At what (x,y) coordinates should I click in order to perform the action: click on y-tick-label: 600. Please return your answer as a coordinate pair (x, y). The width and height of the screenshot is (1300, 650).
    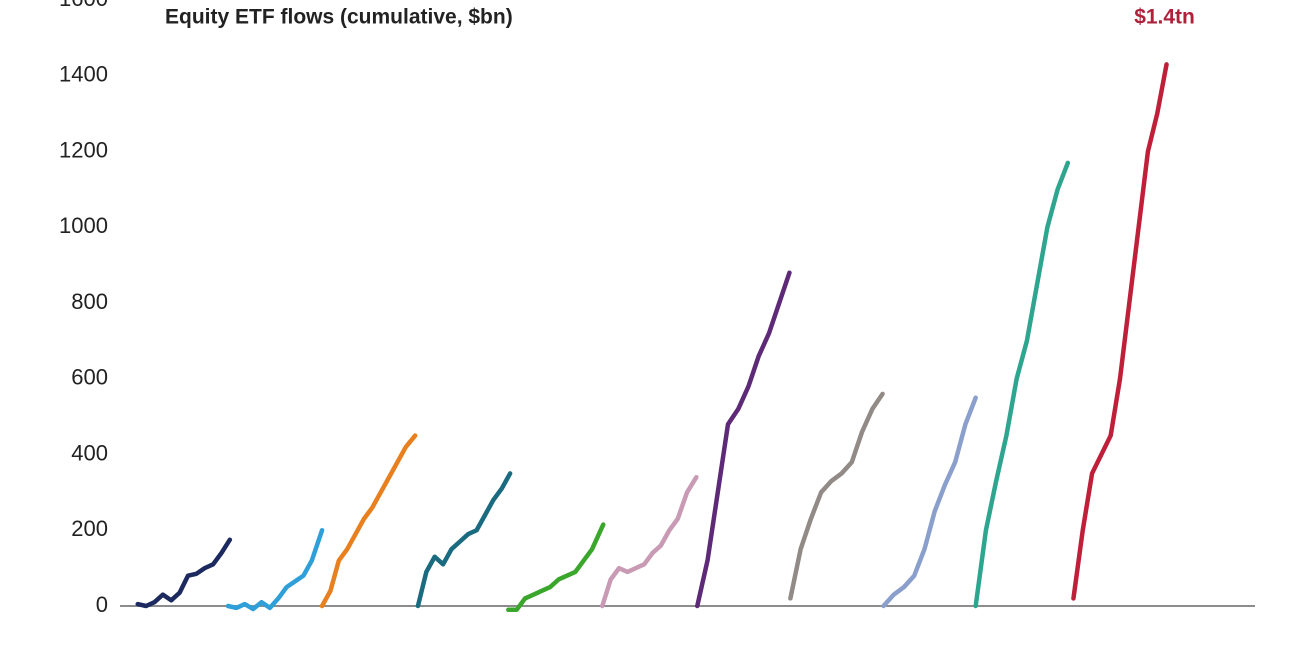
    Looking at the image, I should click on (89, 377).